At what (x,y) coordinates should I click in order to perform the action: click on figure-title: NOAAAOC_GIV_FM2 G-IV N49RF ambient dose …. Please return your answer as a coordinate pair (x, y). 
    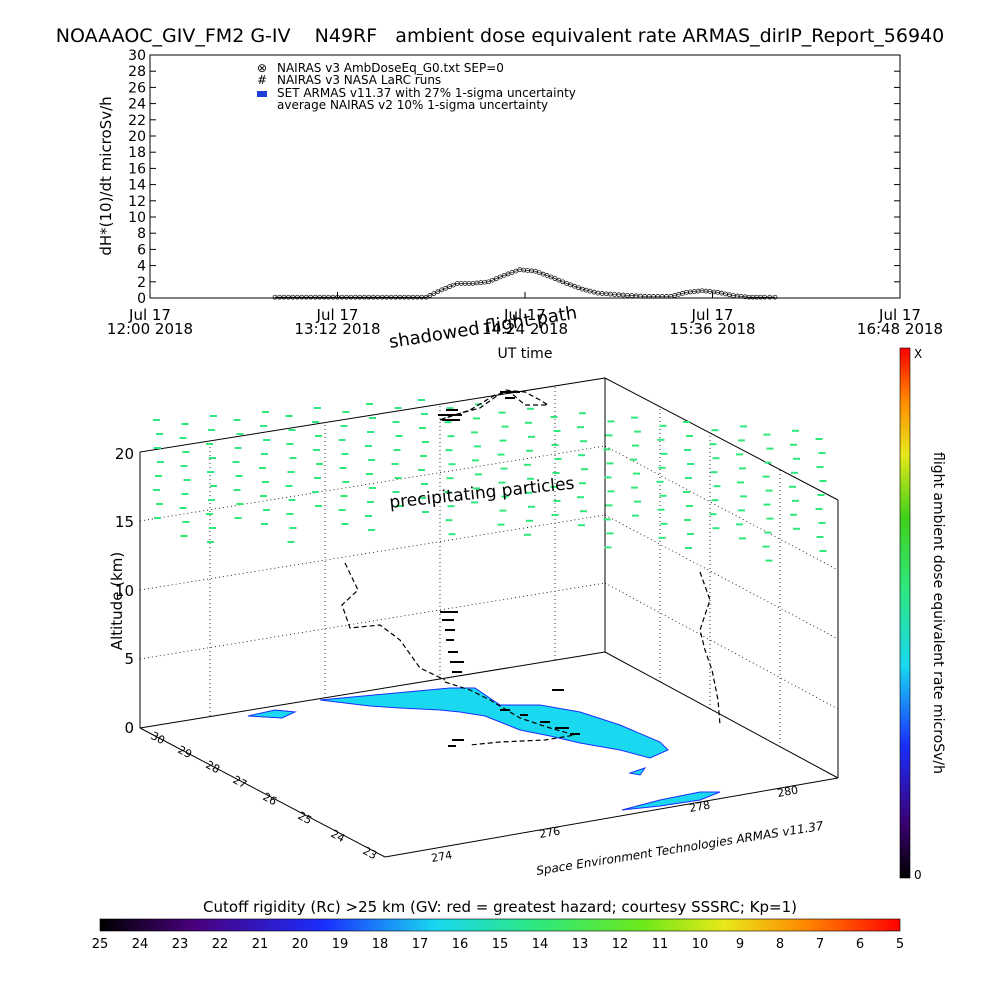
    Looking at the image, I should click on (500, 36).